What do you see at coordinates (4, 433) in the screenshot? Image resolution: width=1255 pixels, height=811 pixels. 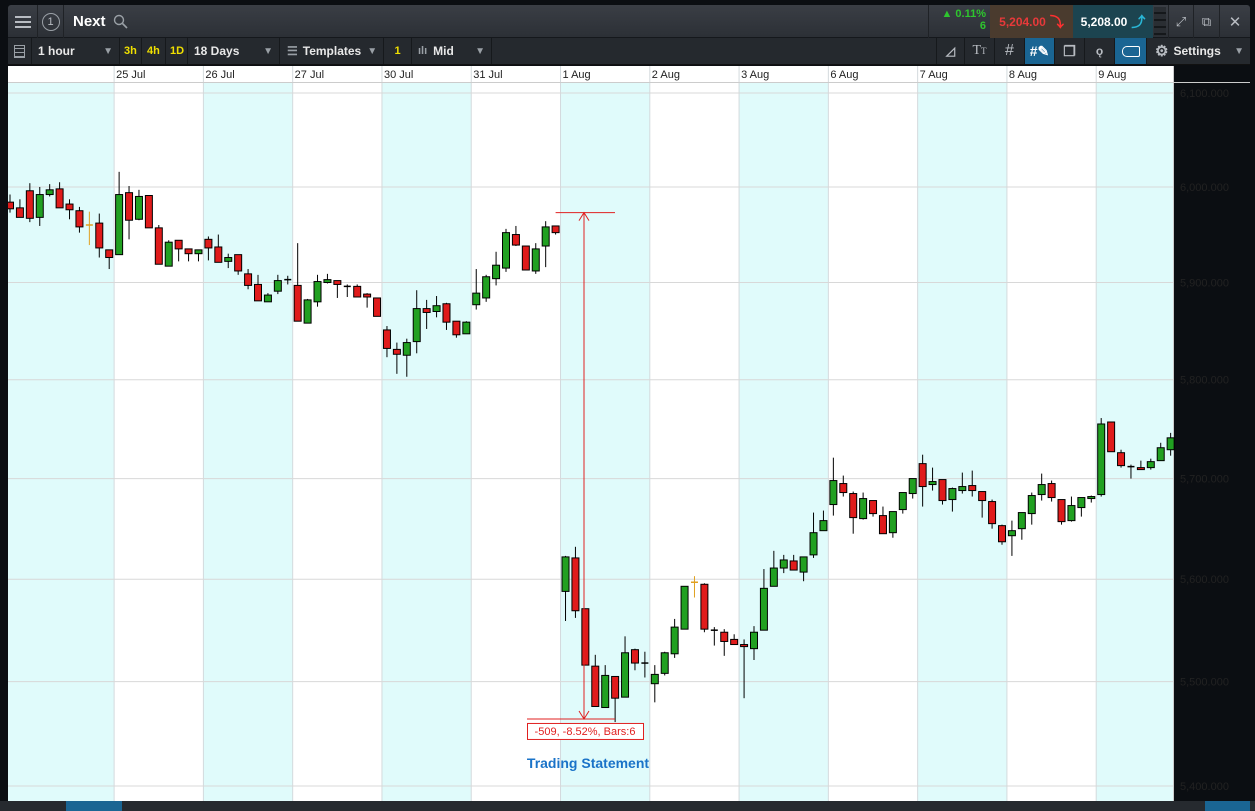 I see `left-edge` at bounding box center [4, 433].